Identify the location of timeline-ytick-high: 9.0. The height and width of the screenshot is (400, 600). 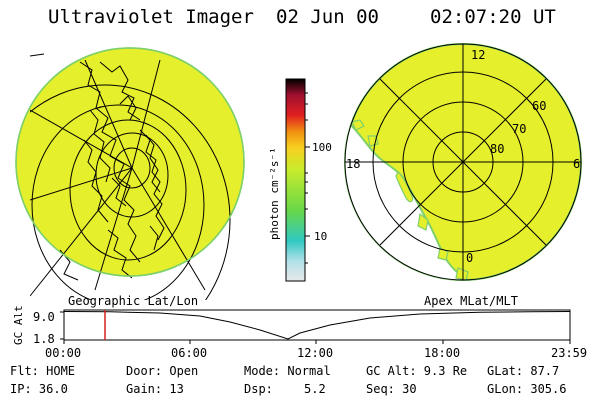
(44, 317).